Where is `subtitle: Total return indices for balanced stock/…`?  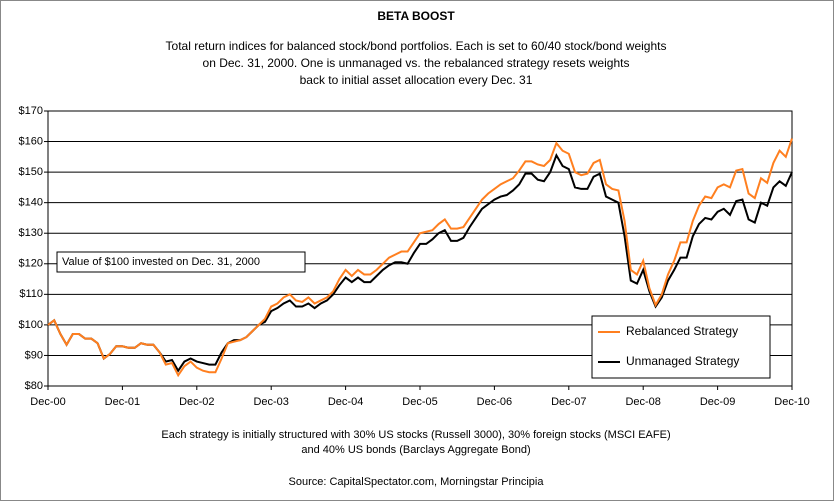 subtitle: Total return indices for balanced stock/… is located at coordinates (416, 46).